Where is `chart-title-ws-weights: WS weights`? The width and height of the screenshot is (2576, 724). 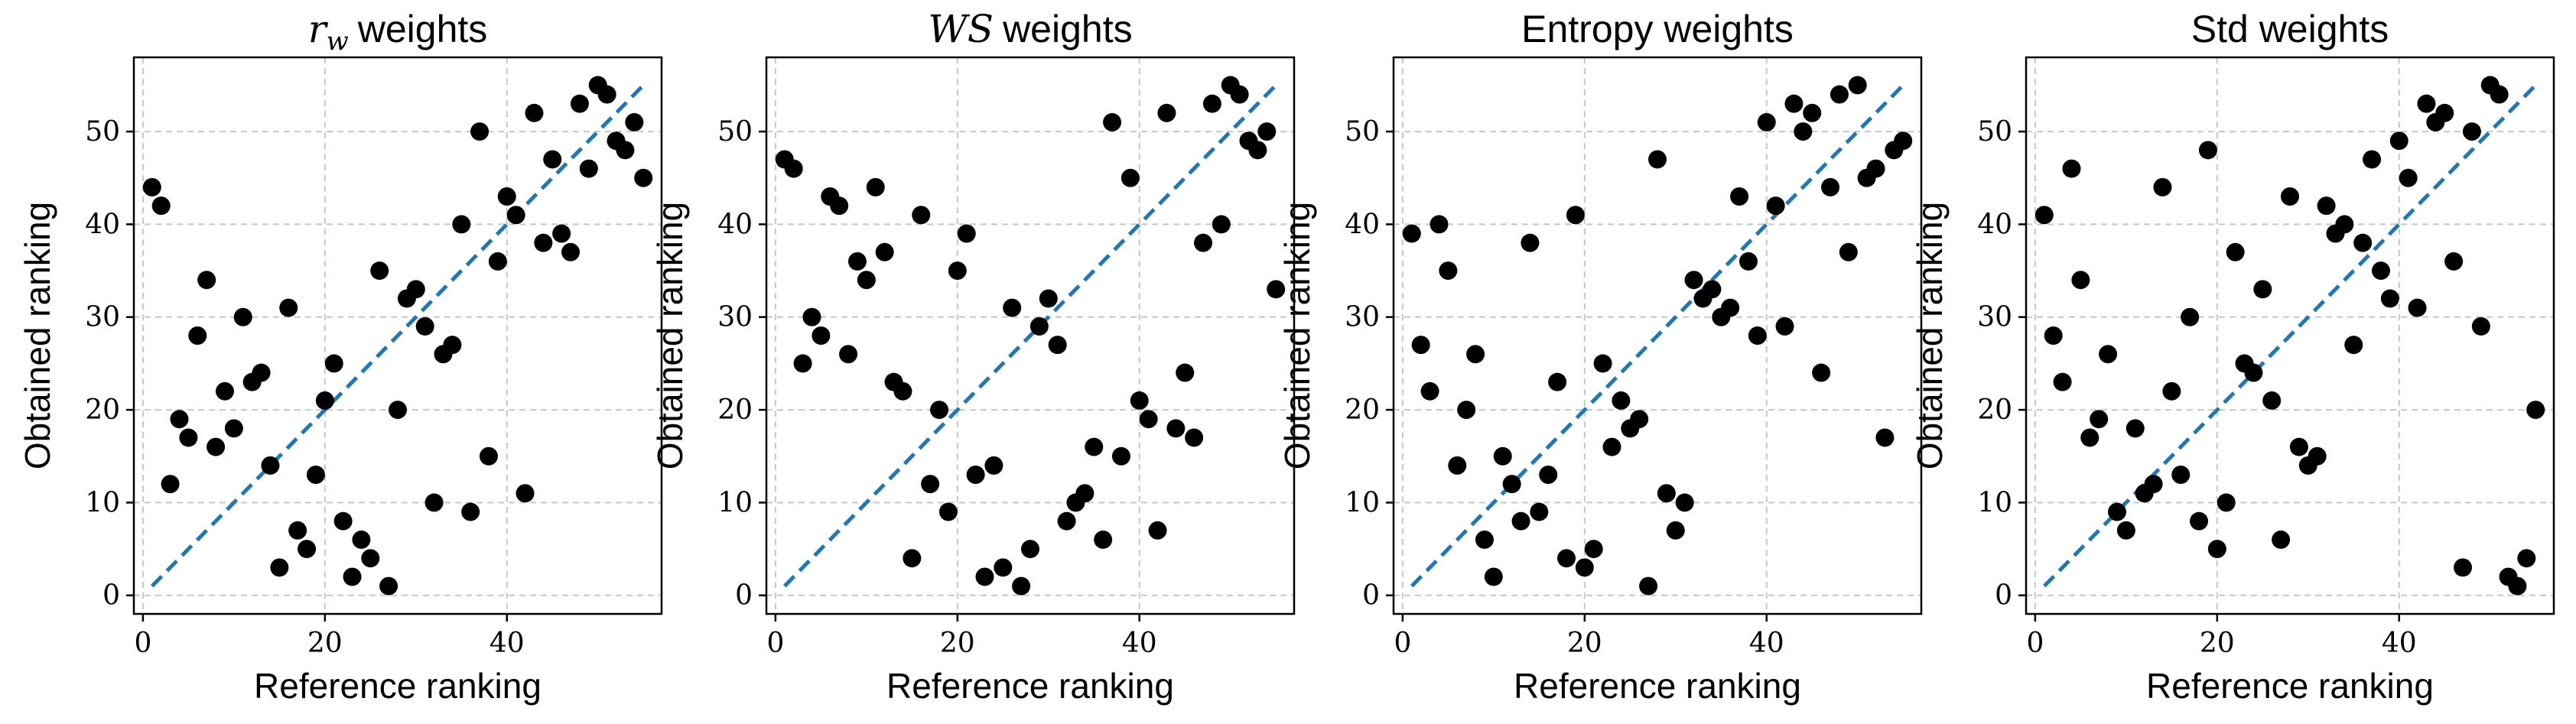 chart-title-ws-weights: WS weights is located at coordinates (1030, 29).